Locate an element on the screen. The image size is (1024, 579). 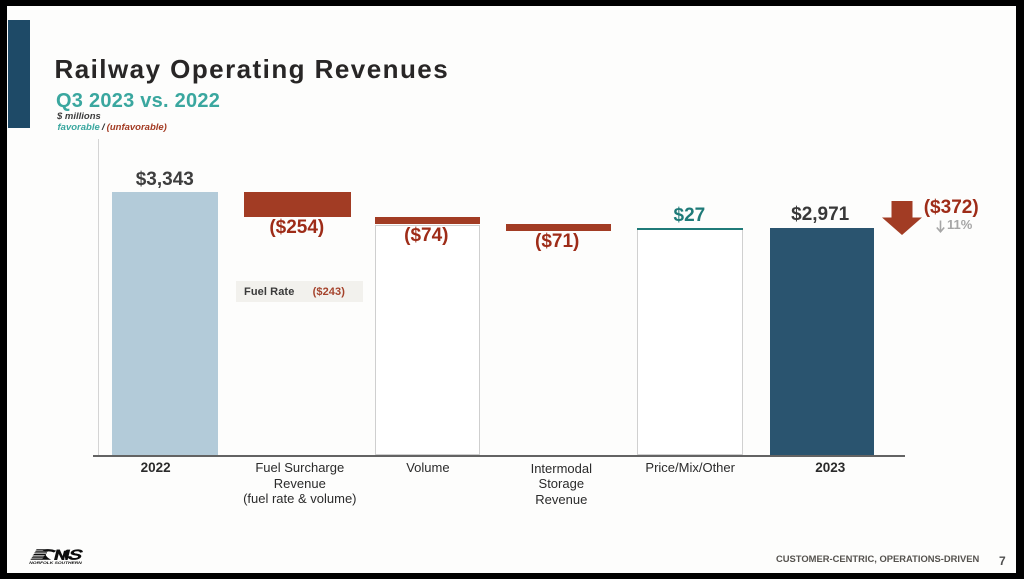
svg-text: NORFOLK SOUTHERN is located at coordinates (55, 562).